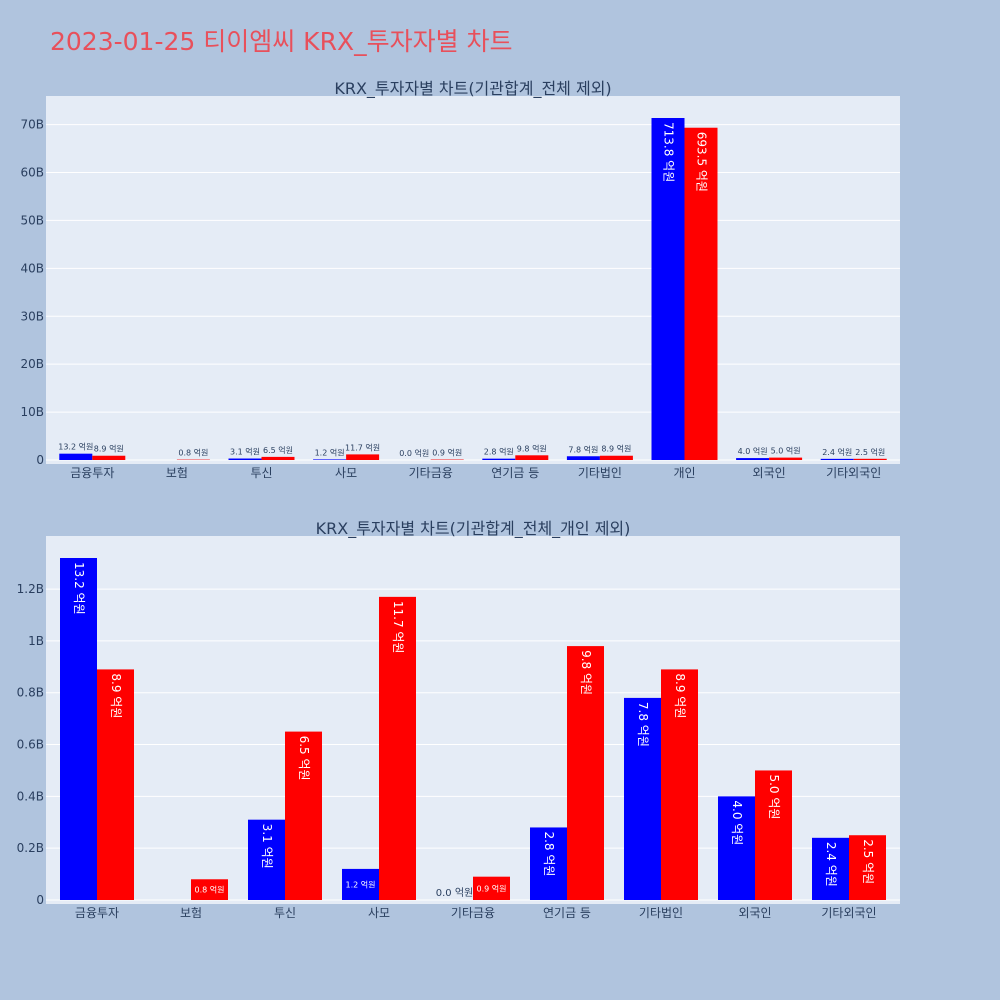  Describe the element at coordinates (702, 162) in the screenshot. I see `data-label: 693.5 억원` at that location.